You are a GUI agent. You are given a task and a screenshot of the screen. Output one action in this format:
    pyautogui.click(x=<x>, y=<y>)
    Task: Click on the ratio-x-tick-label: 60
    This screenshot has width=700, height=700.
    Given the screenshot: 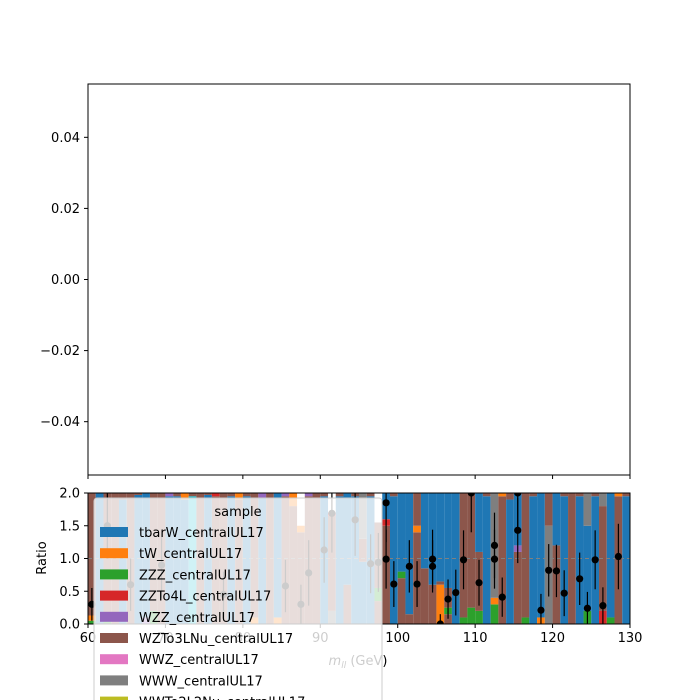 What is the action you would take?
    pyautogui.click(x=88, y=638)
    